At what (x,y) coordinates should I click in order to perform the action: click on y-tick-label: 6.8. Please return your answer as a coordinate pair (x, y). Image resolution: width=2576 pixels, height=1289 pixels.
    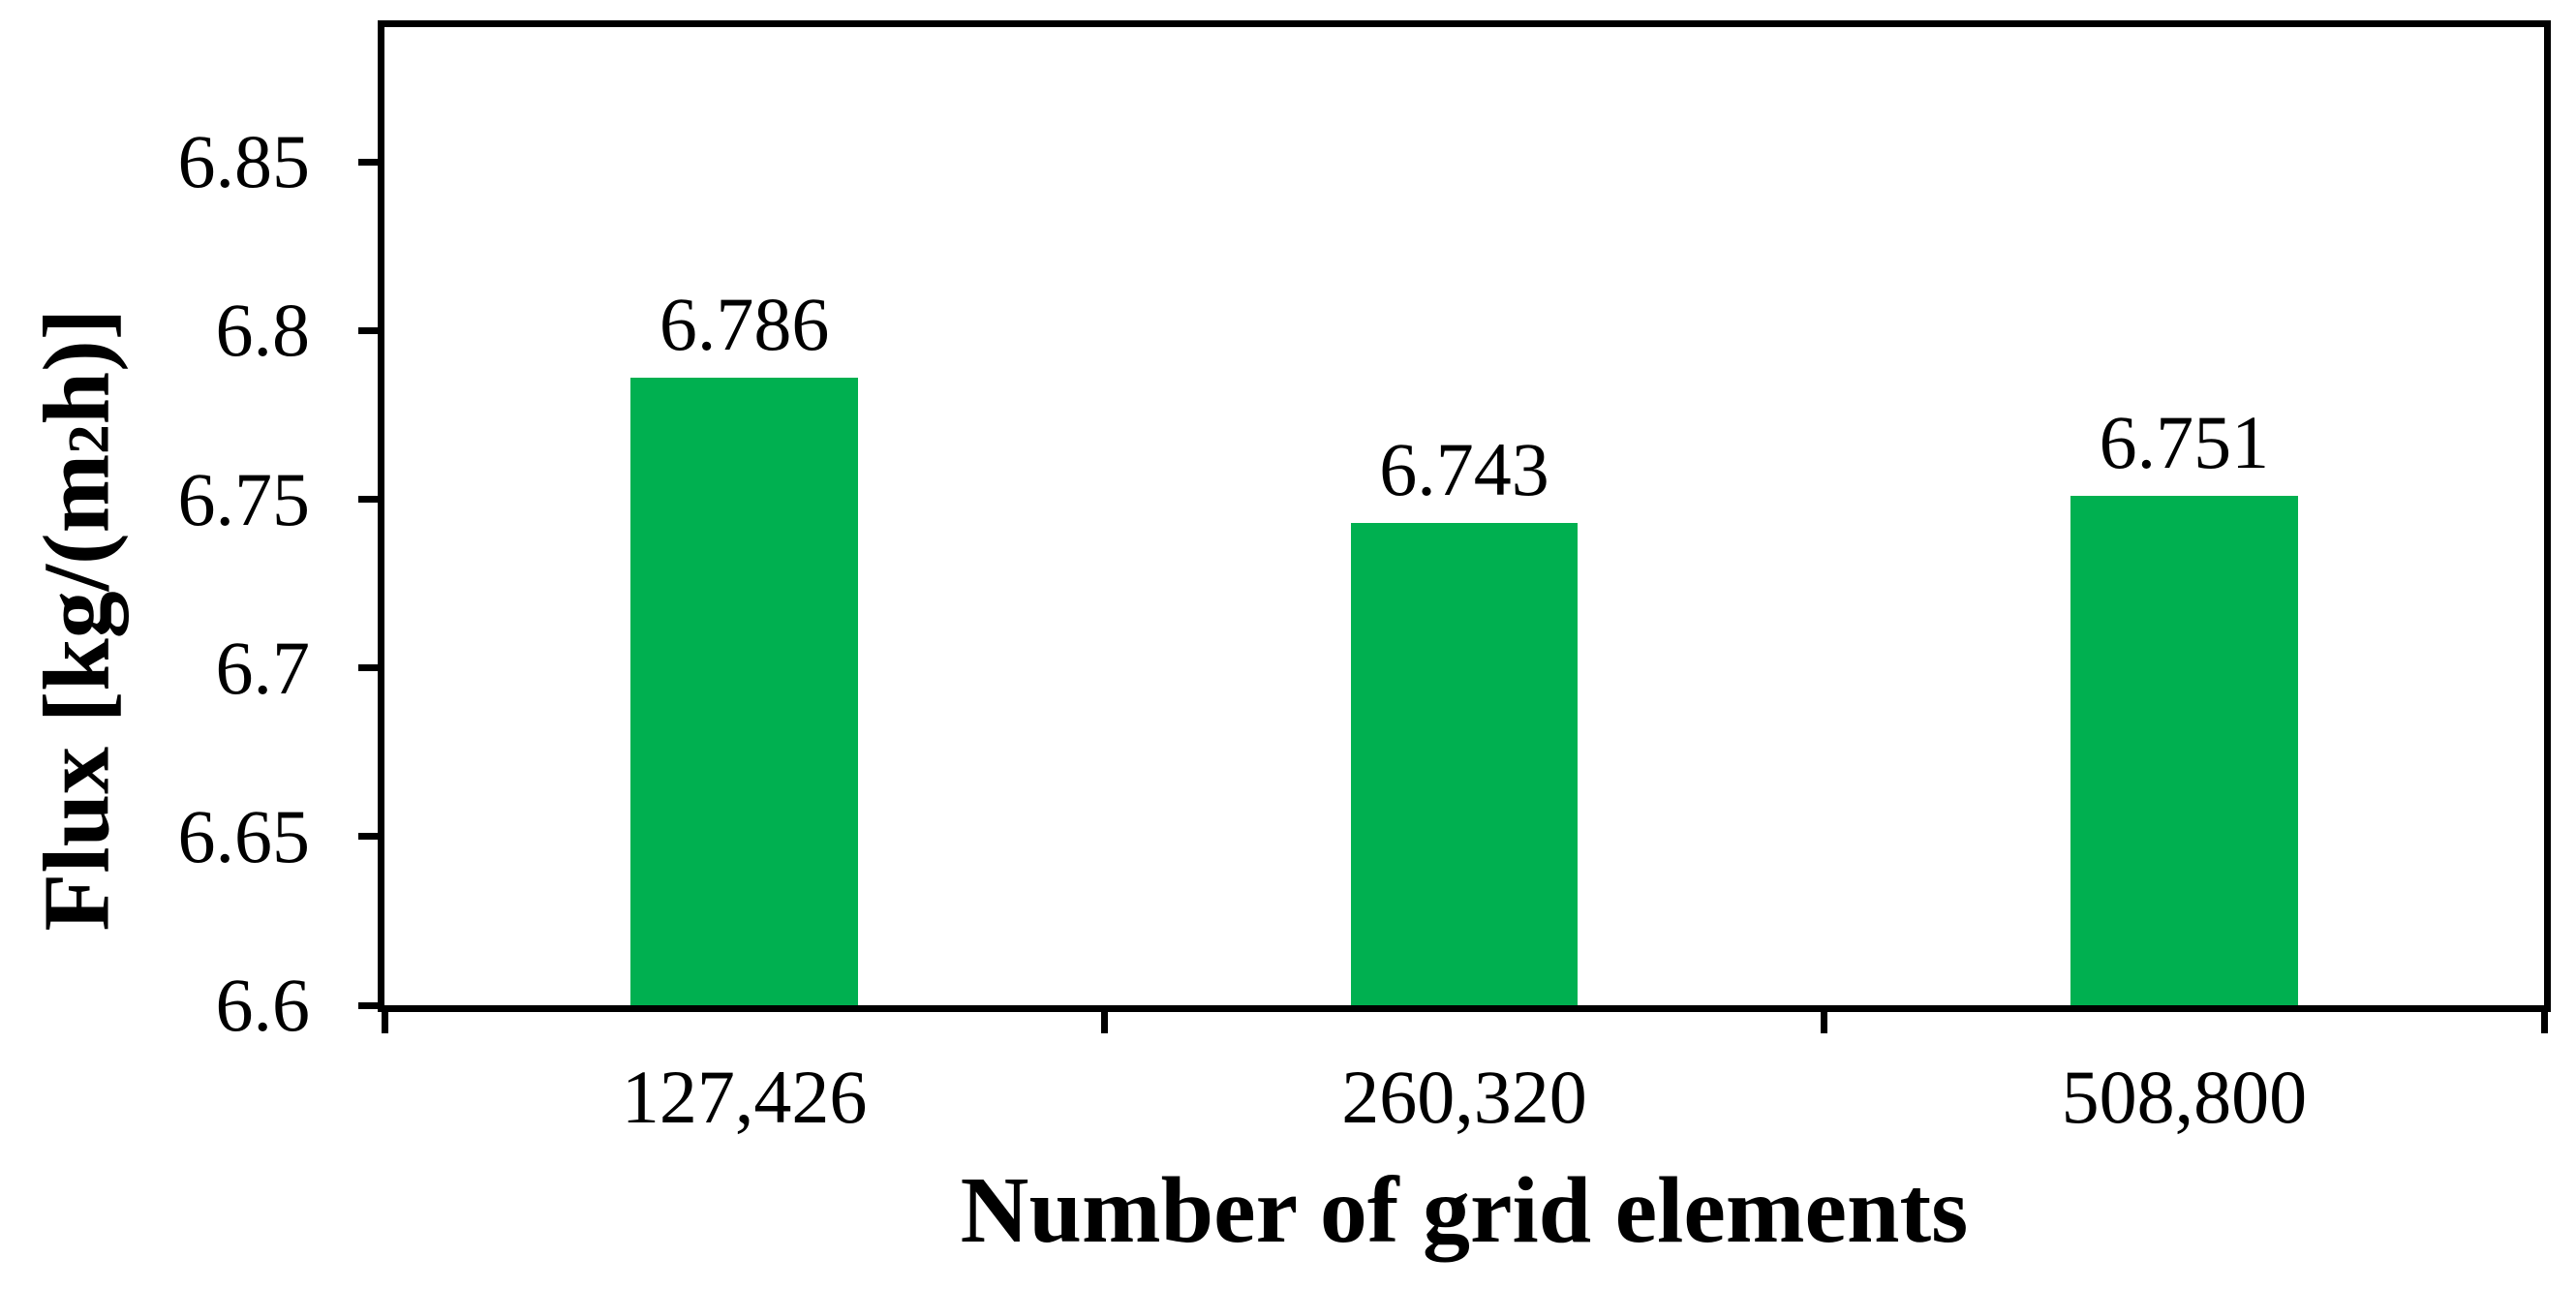
    Looking at the image, I should click on (263, 330).